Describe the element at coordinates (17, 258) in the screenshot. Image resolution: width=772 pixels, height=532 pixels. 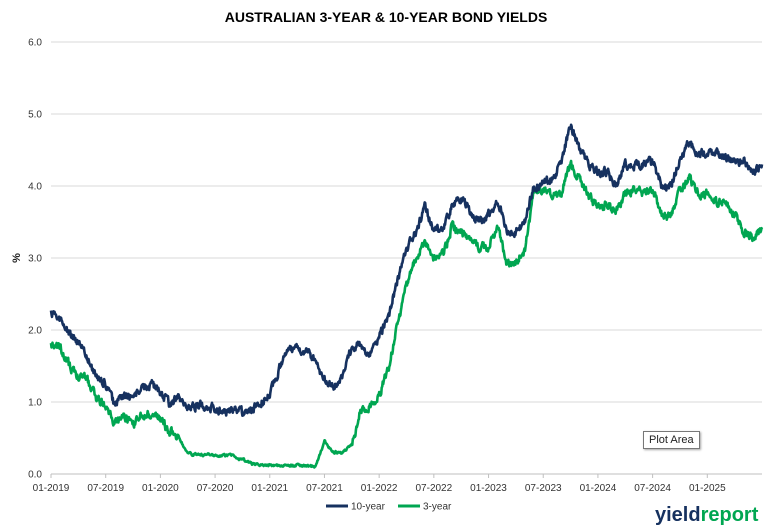
I see `y-axis-label: %` at that location.